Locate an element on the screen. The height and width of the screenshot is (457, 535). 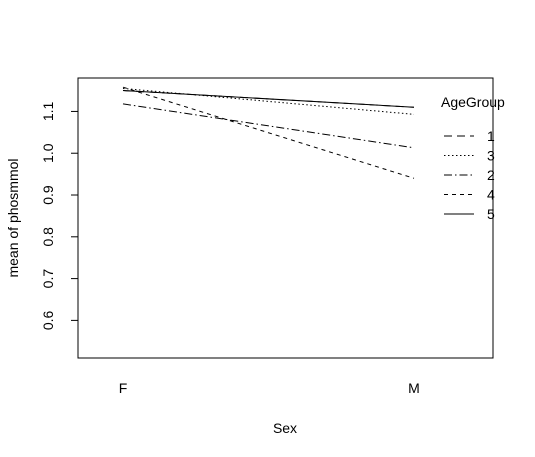
legend: AgeGroup 1 3 2 4 5 is located at coordinates (473, 158).